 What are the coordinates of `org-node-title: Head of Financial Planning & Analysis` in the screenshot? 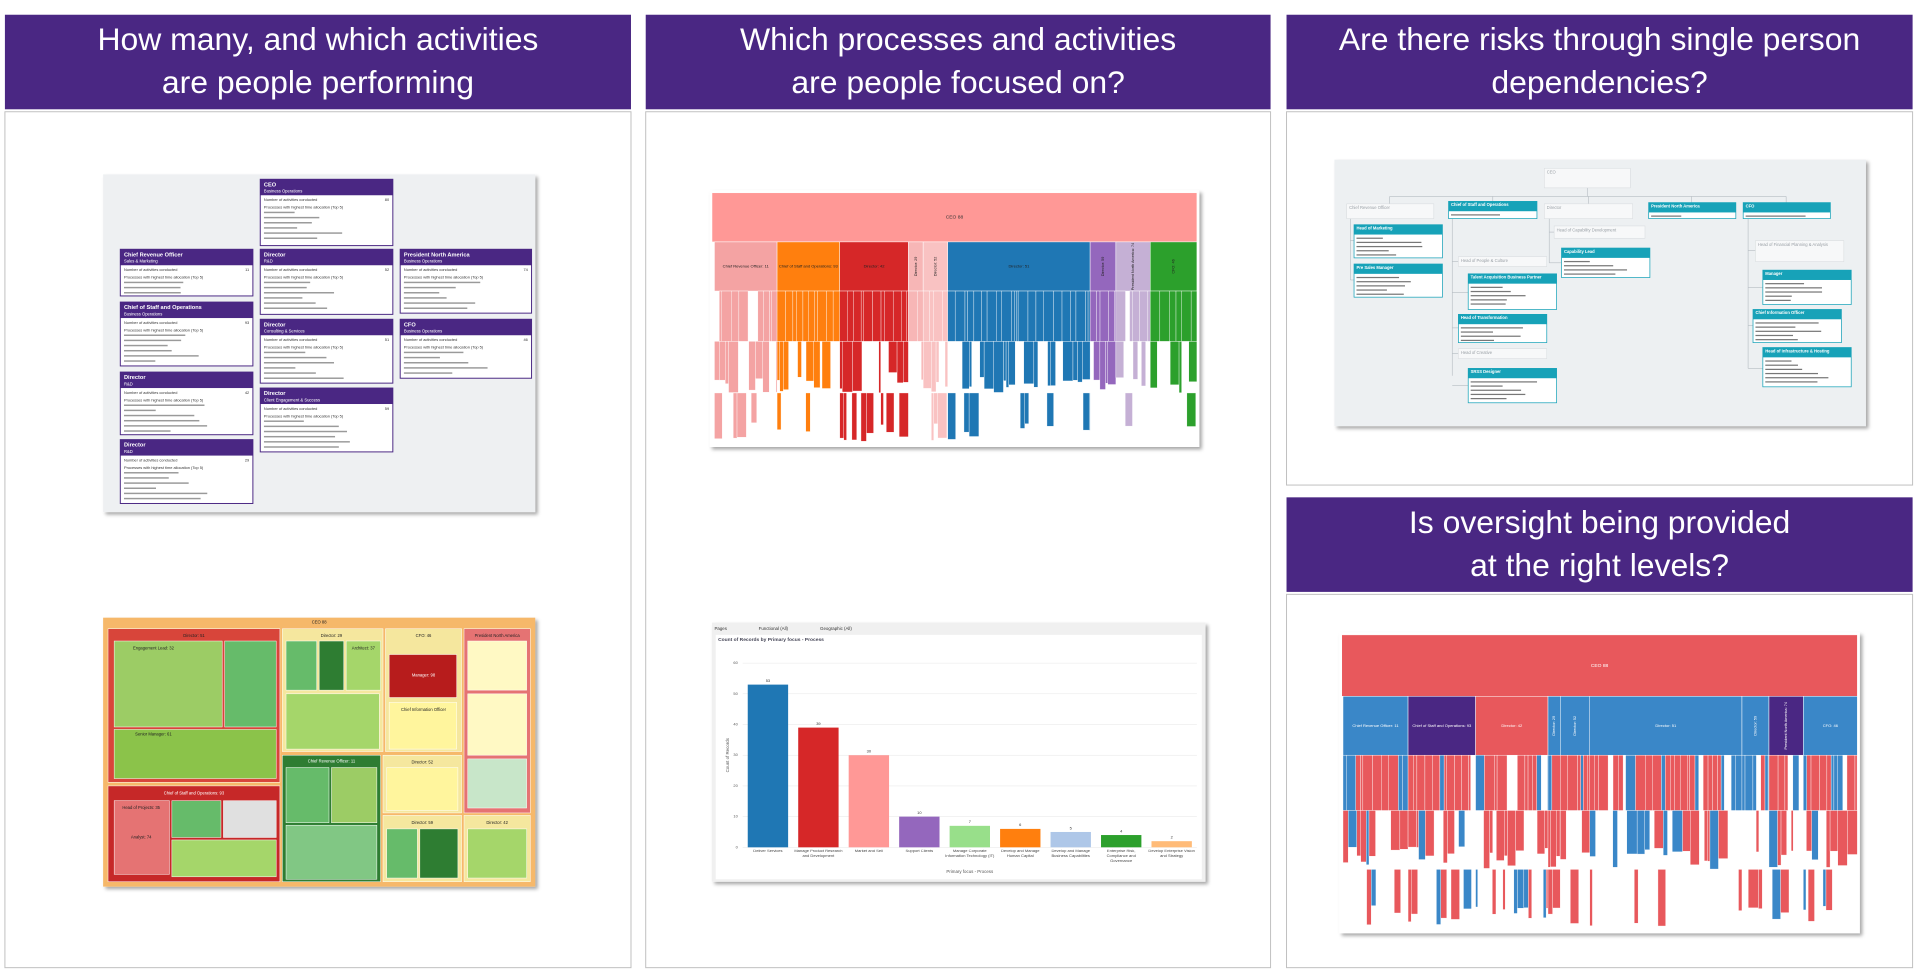 It's located at (1793, 244).